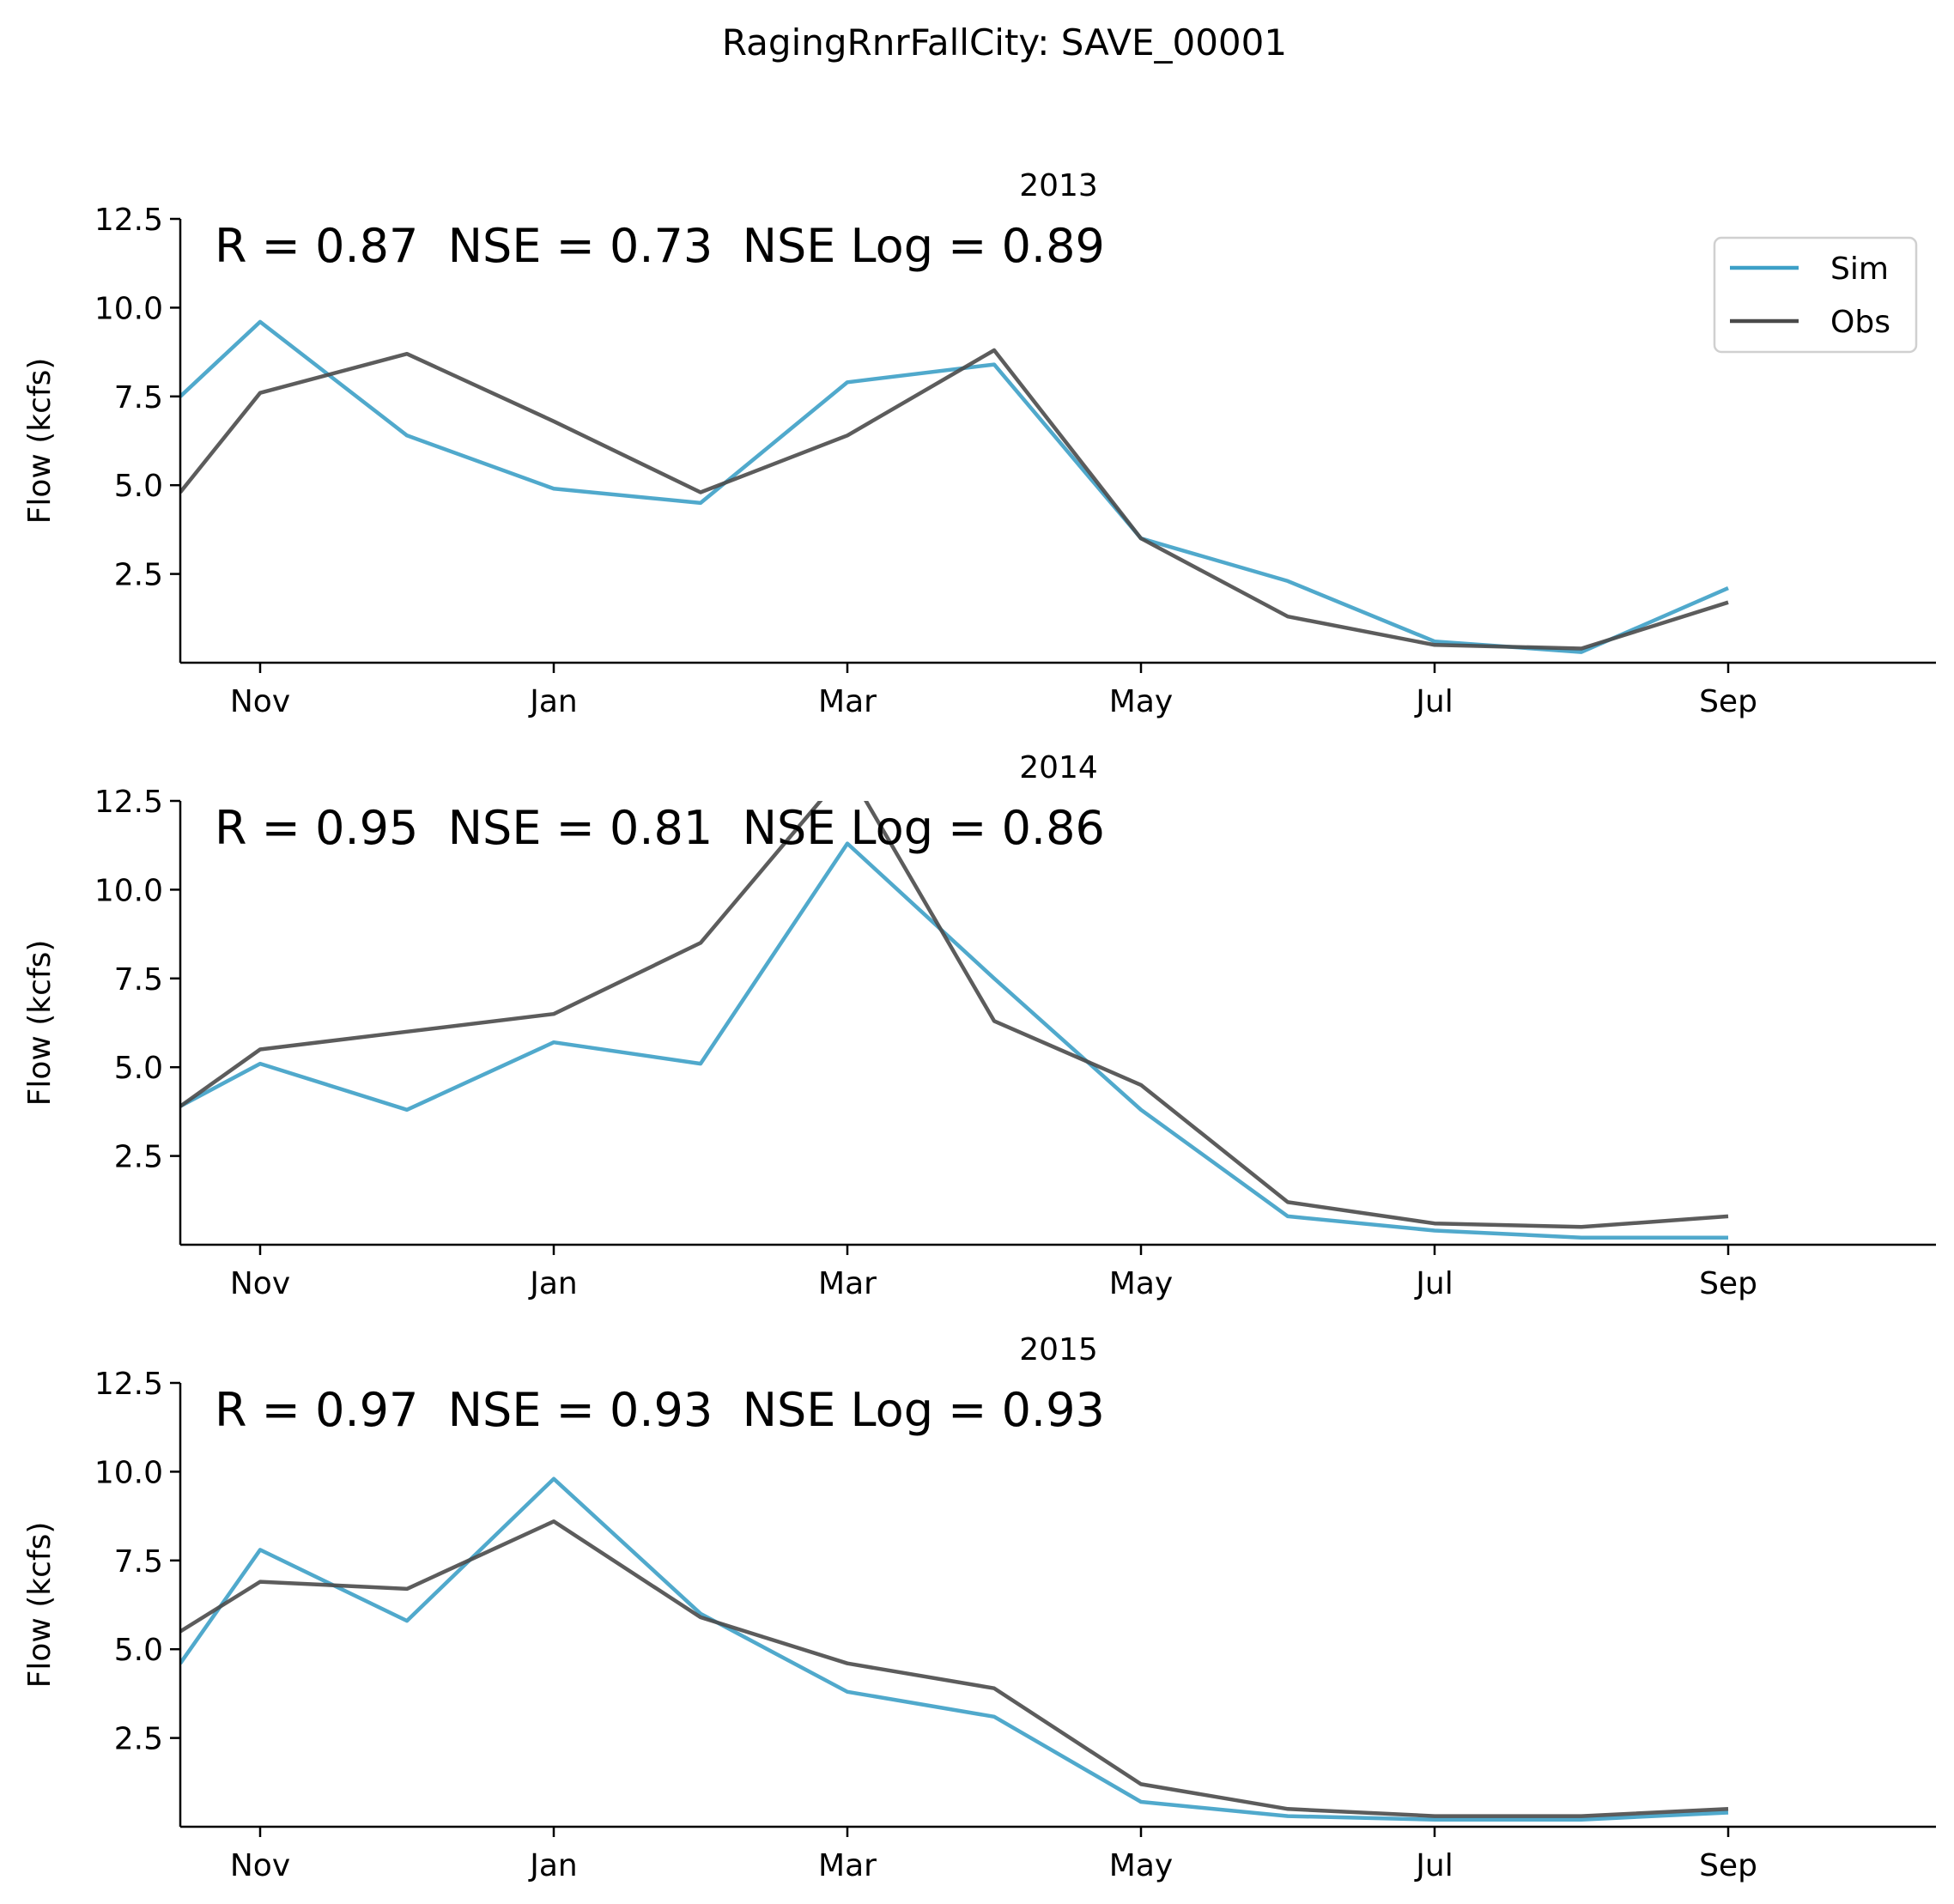 This screenshot has width=1954, height=1904. I want to click on panel-title: 2014, so click(1058, 768).